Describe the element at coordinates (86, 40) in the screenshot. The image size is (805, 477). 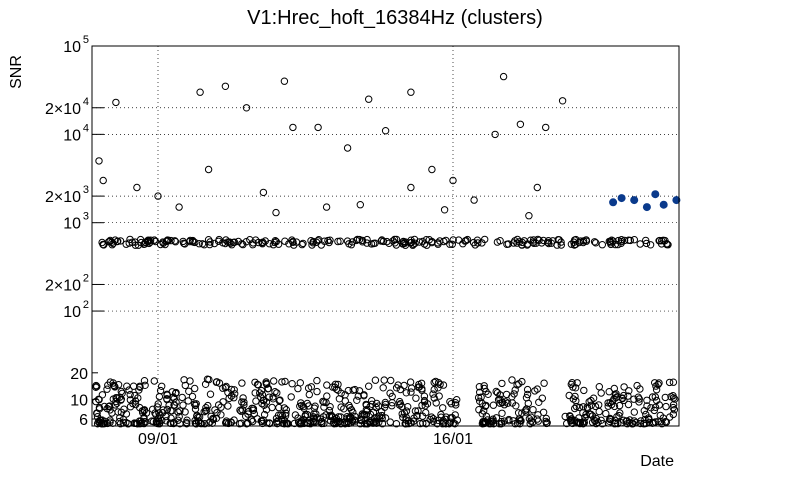
I see `y-tick-exponent-9: 5` at that location.